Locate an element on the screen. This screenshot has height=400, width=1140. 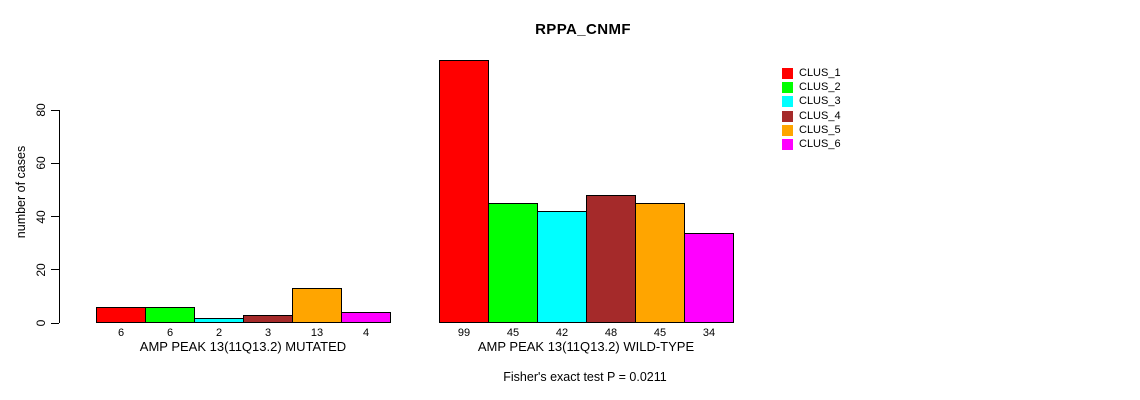
bar-value-label: 3 is located at coordinates (268, 333).